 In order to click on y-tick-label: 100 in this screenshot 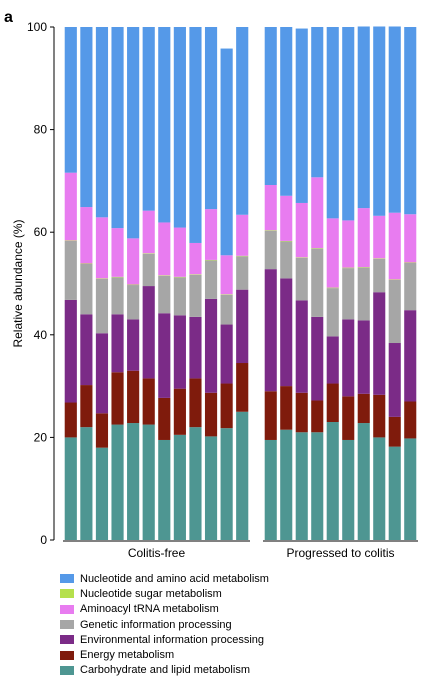, I will do `click(37, 27)`.